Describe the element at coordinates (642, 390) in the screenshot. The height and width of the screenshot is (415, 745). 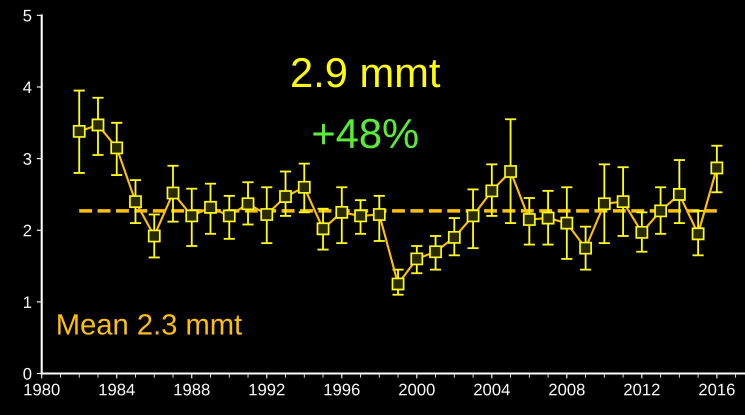
I see `x-tick-label: 2012` at that location.